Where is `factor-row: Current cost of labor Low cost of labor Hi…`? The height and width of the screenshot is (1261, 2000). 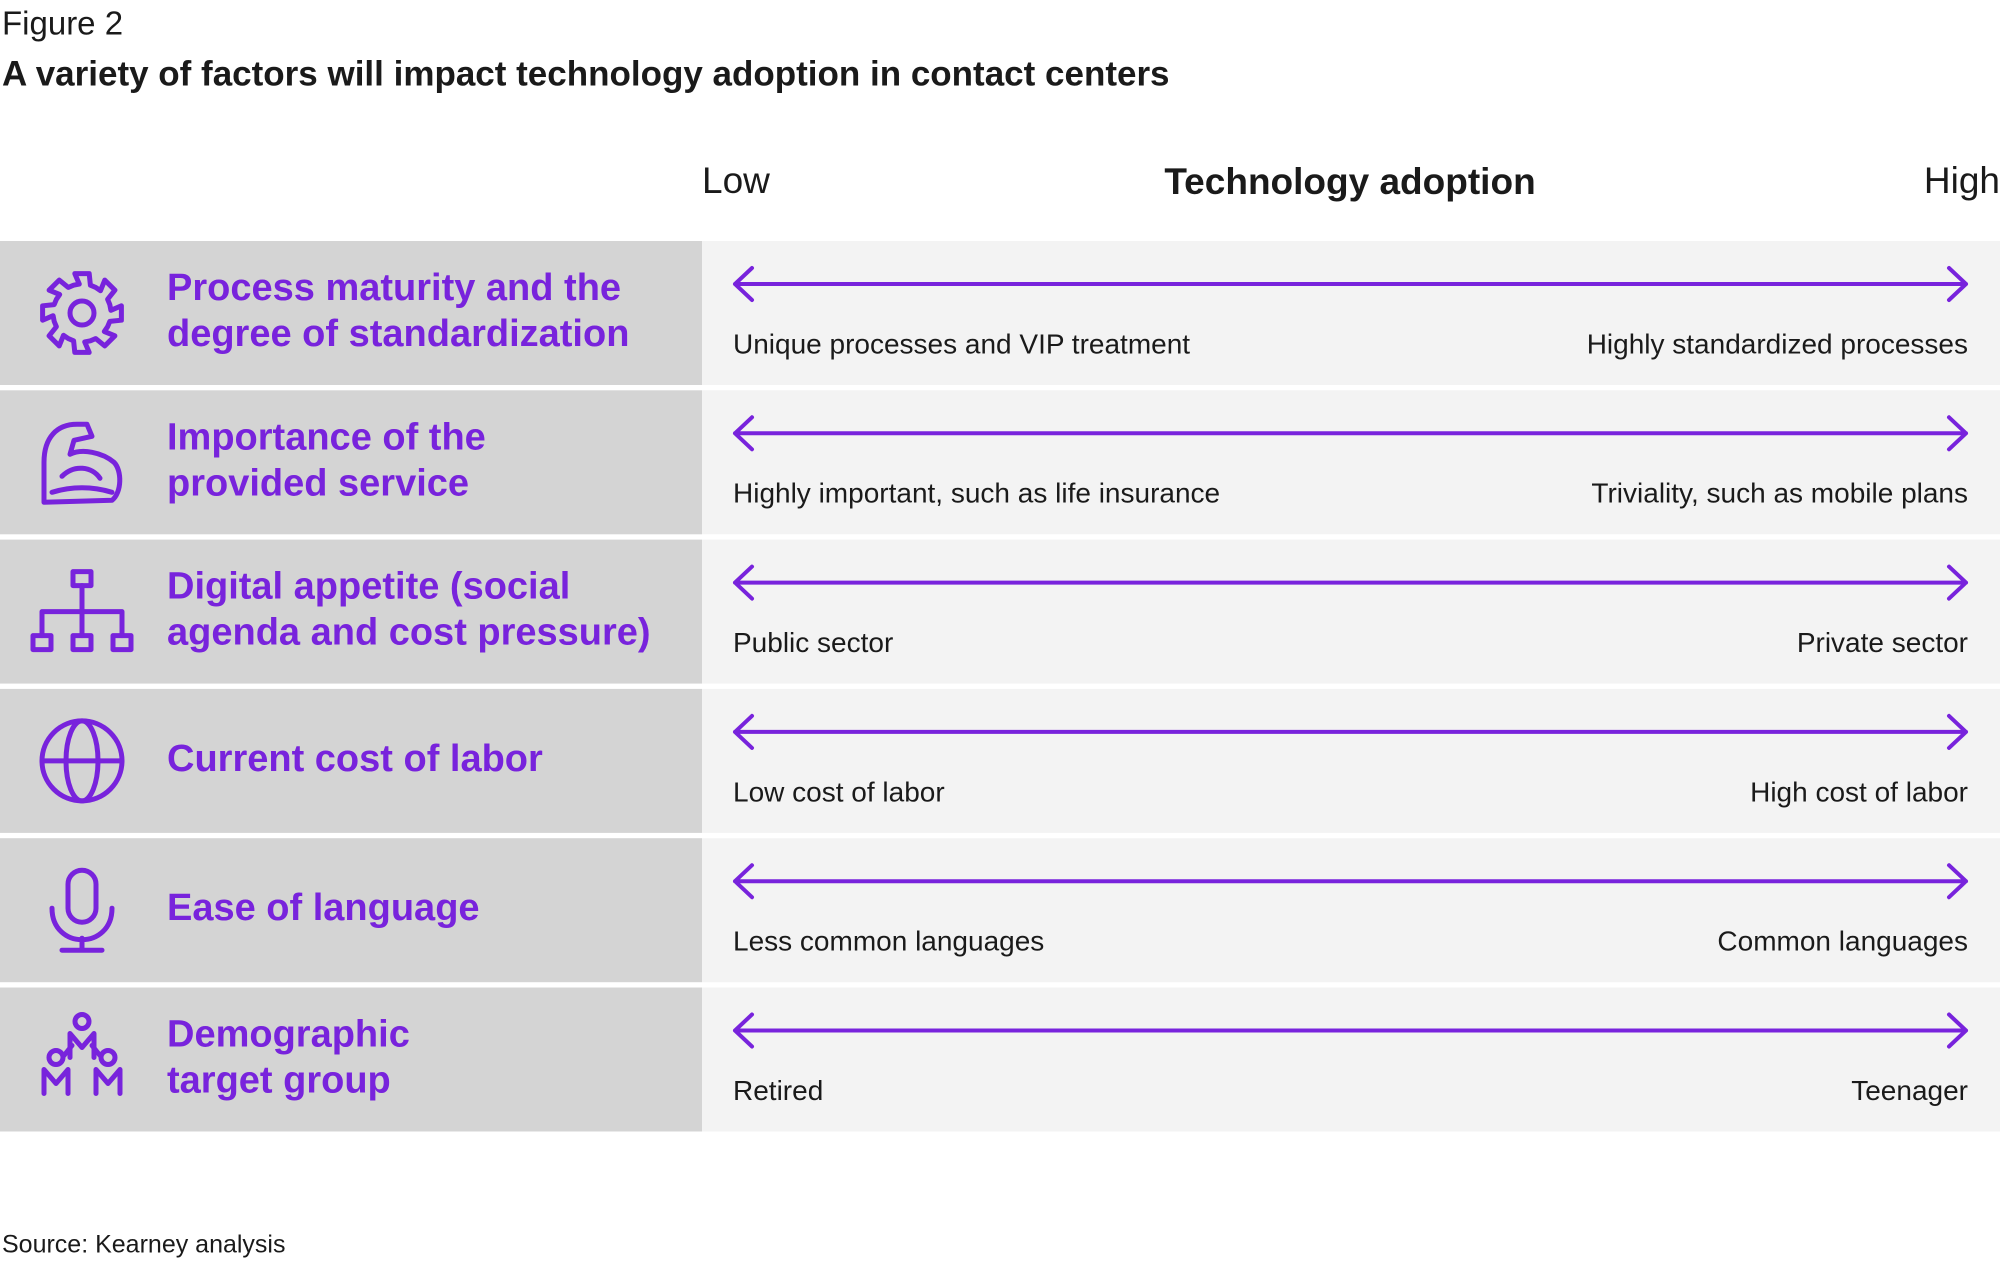 factor-row: Current cost of labor Low cost of labor Hi… is located at coordinates (1000, 760).